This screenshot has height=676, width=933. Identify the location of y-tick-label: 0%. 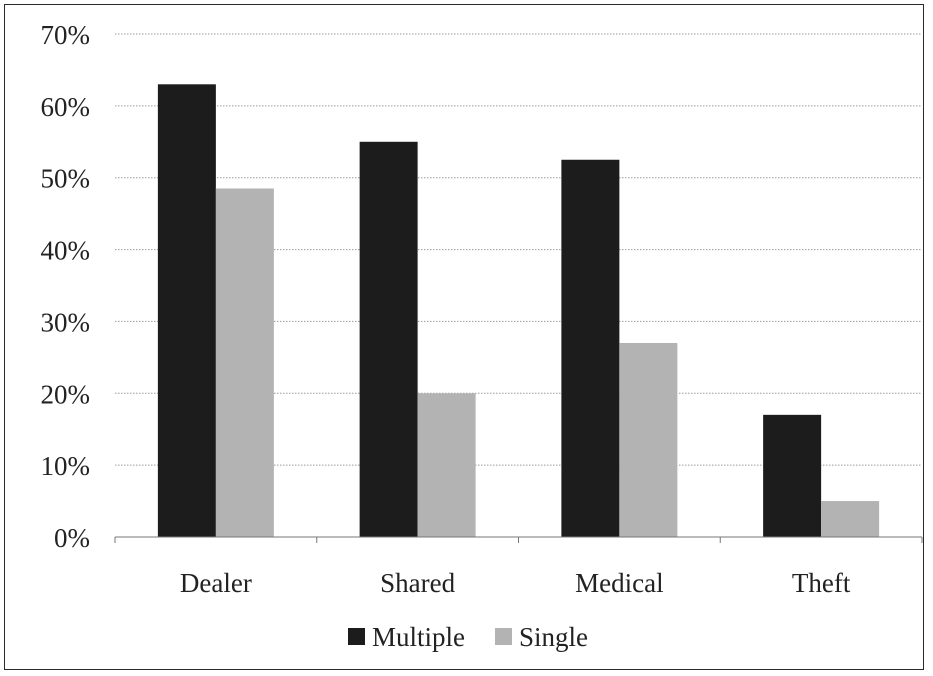
(72, 538).